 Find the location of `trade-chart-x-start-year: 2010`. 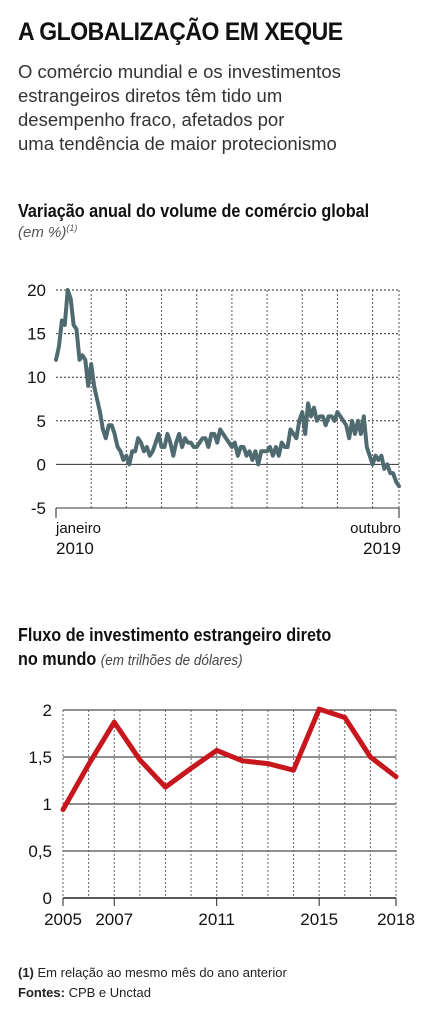

trade-chart-x-start-year: 2010 is located at coordinates (75, 548).